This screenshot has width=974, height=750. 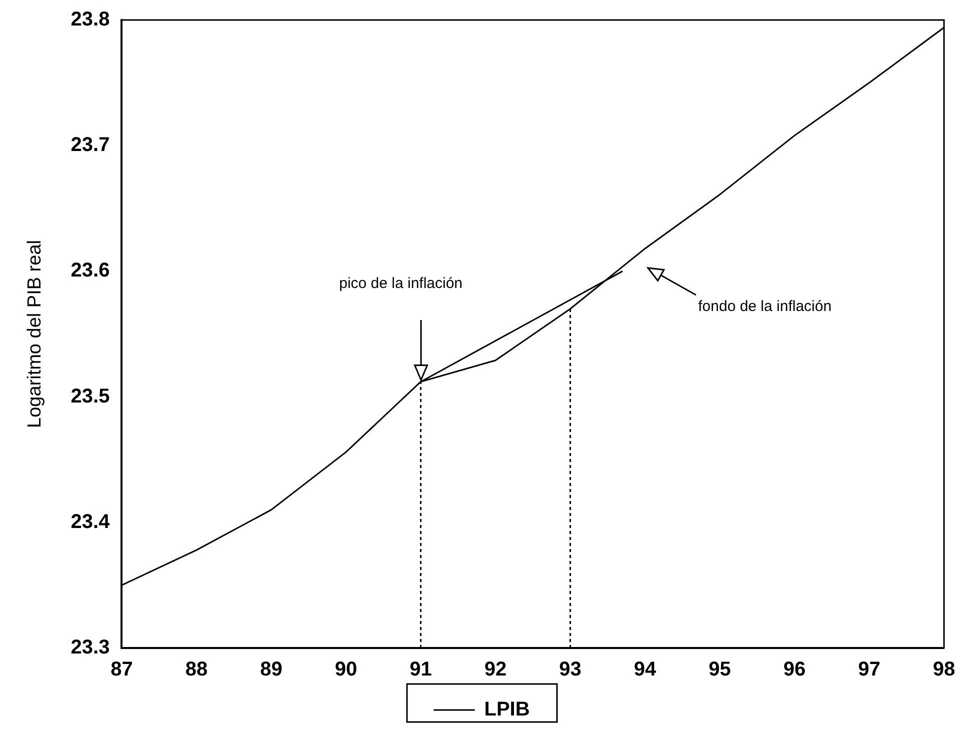 What do you see at coordinates (90, 521) in the screenshot?
I see `y-tick-label: 23.4` at bounding box center [90, 521].